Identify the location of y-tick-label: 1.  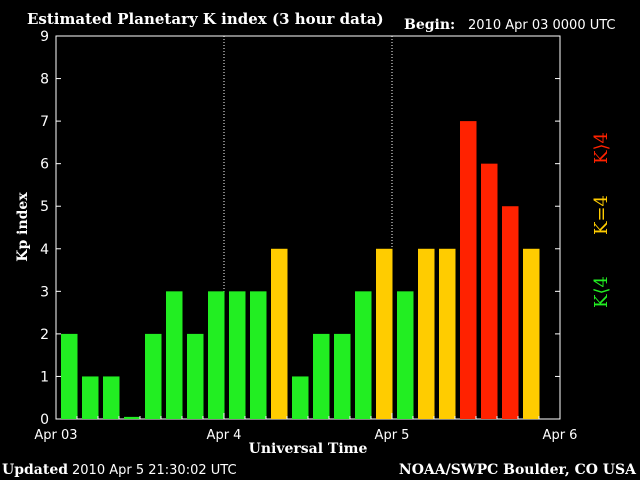
(44, 377).